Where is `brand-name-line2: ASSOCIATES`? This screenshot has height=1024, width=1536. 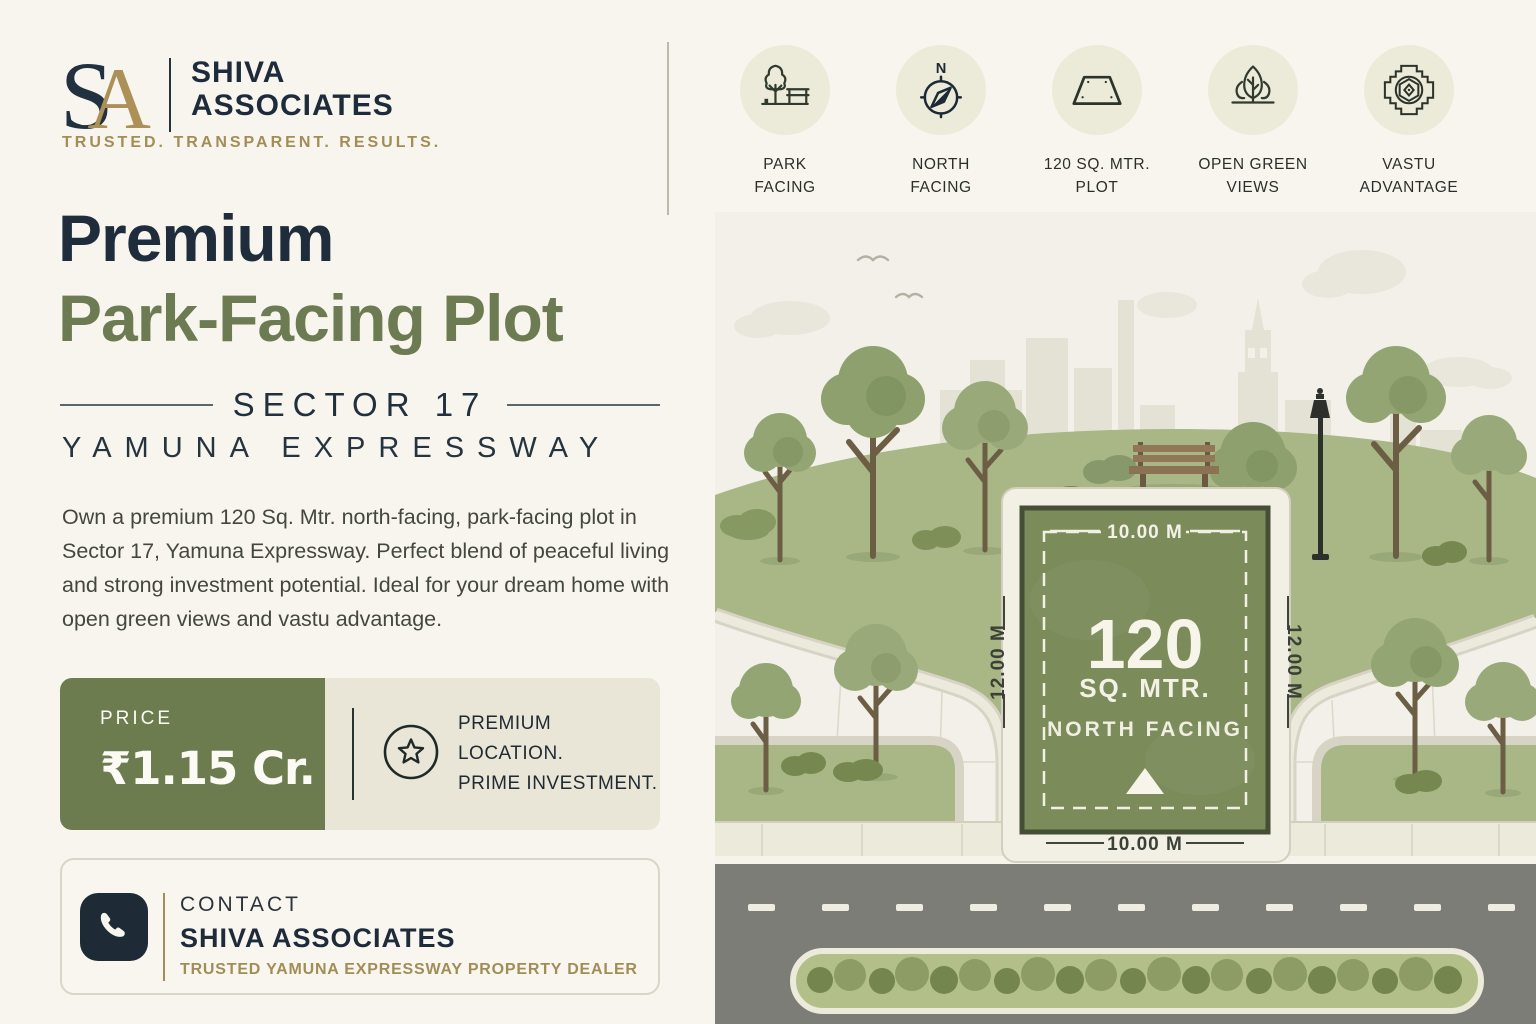 brand-name-line2: ASSOCIATES is located at coordinates (292, 105).